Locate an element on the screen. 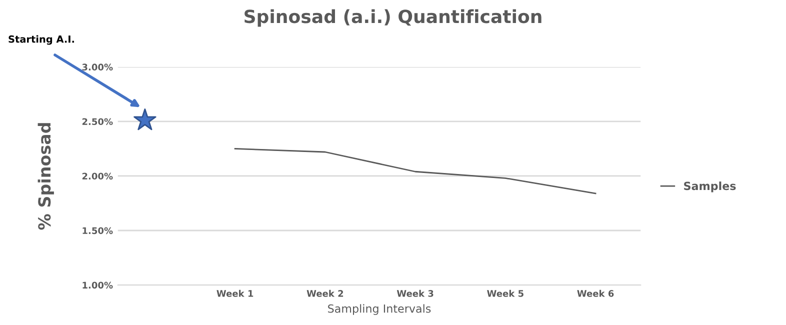  x-tick-label: Week 3 is located at coordinates (415, 293).